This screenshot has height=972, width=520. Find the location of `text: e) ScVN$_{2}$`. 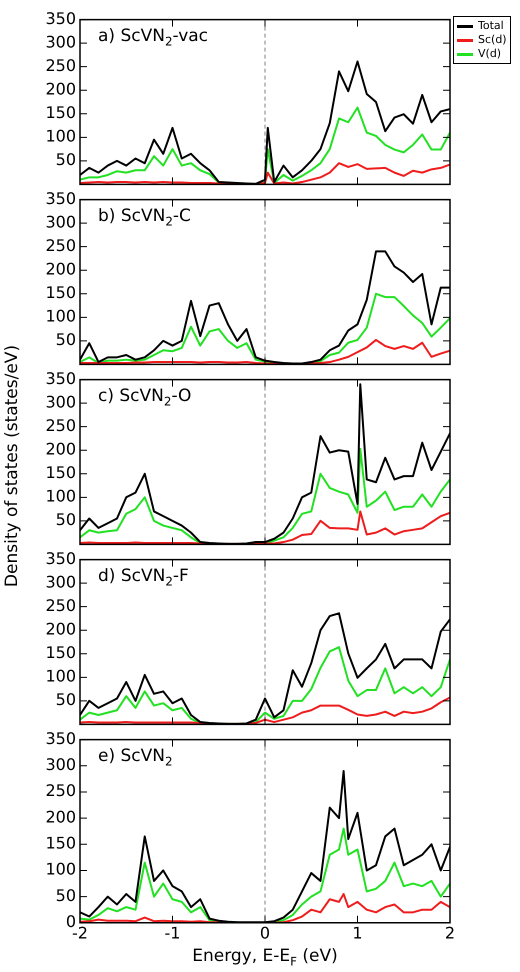

text: e) ScVN$_{2}$ is located at coordinates (135, 757).